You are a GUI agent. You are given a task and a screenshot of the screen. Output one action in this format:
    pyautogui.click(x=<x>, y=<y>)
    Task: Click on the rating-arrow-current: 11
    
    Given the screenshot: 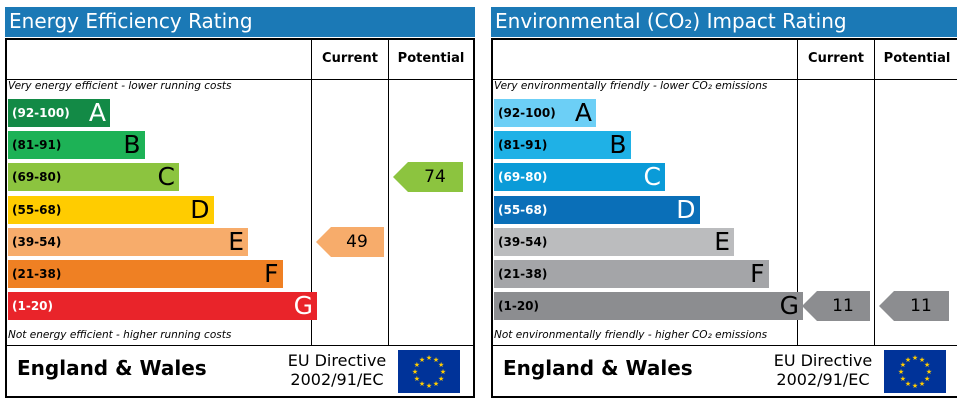 What is the action you would take?
    pyautogui.click(x=836, y=306)
    